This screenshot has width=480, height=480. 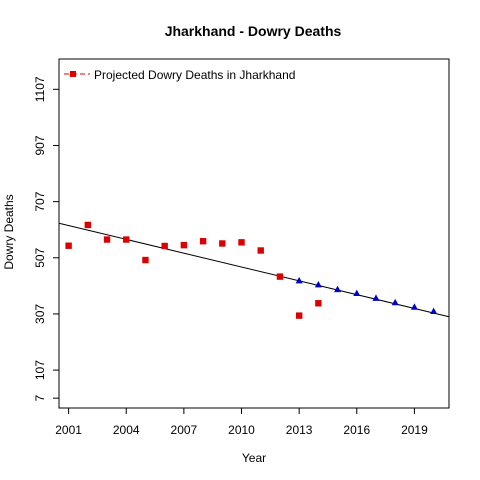 What do you see at coordinates (40, 89) in the screenshot?
I see `y-tick-label: 1107` at bounding box center [40, 89].